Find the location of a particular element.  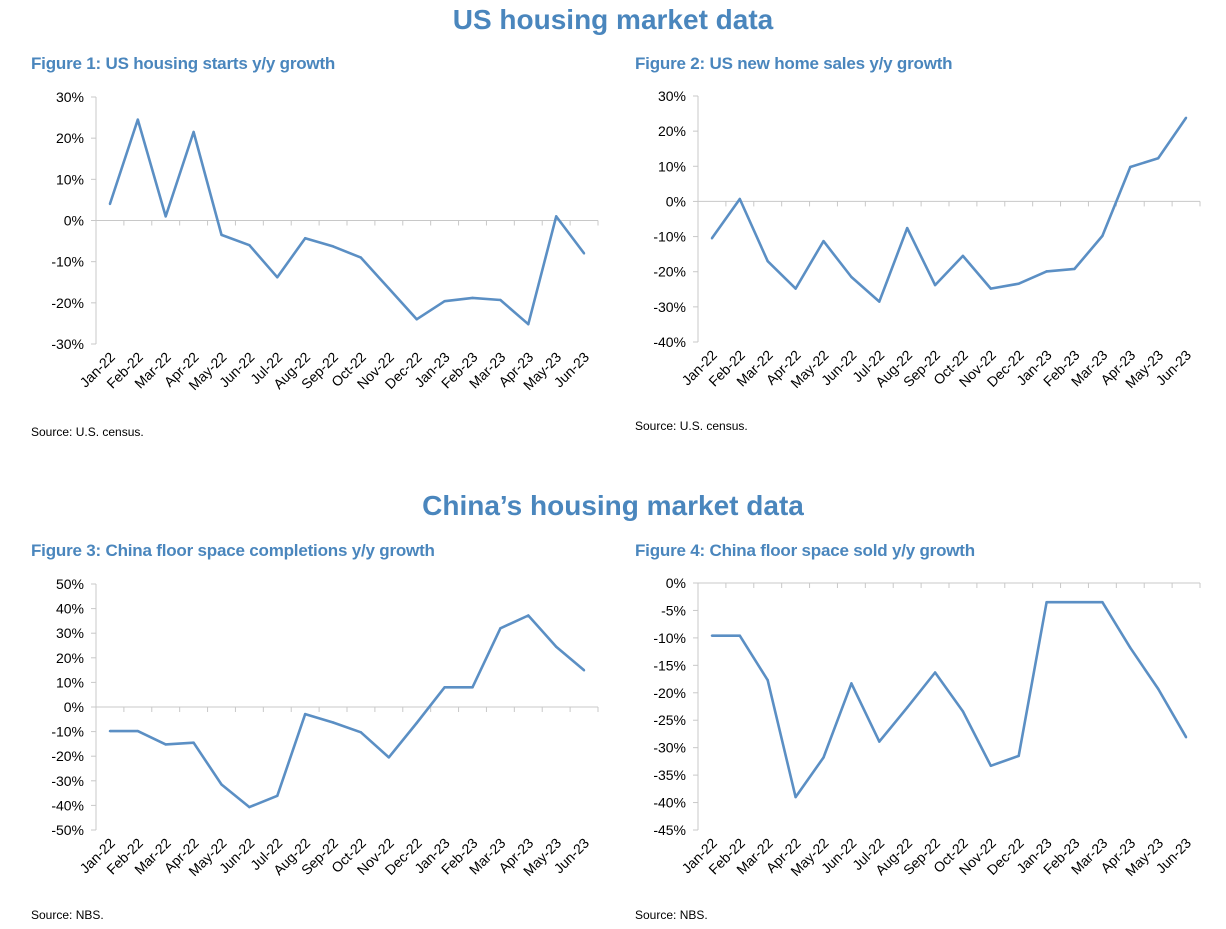

fig2-y-tick-label: 30% is located at coordinates (672, 96).